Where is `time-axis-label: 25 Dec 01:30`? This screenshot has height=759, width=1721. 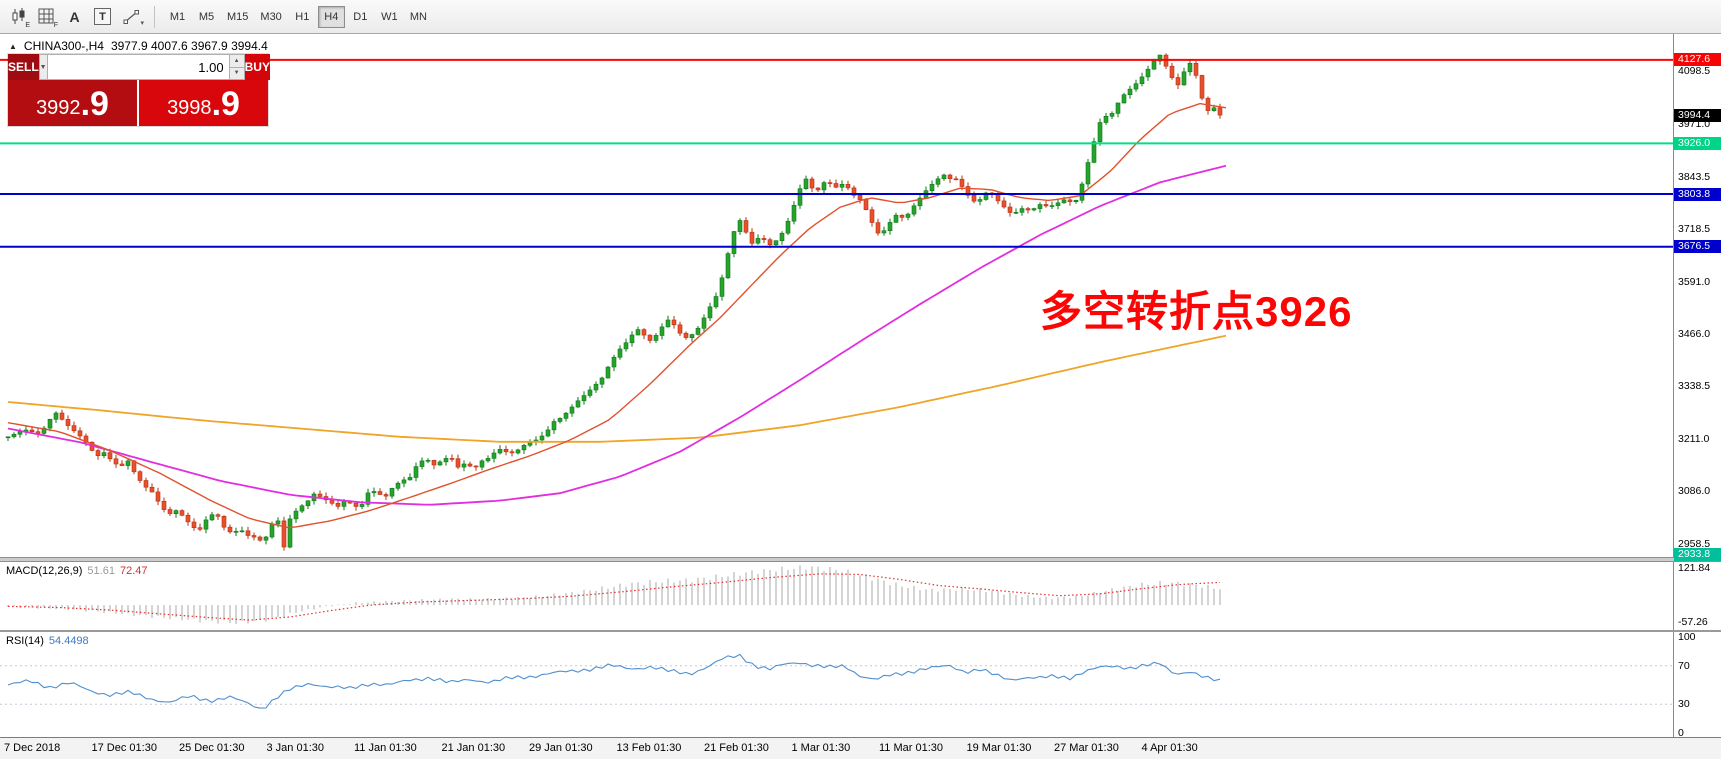
time-axis-label: 25 Dec 01:30 is located at coordinates (212, 748).